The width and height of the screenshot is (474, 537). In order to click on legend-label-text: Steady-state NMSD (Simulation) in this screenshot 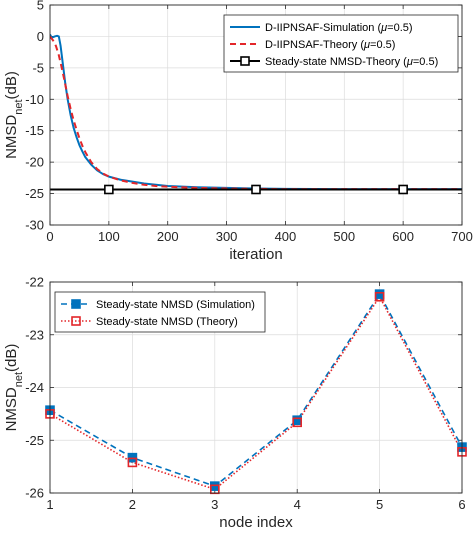, I will do `click(175, 305)`.